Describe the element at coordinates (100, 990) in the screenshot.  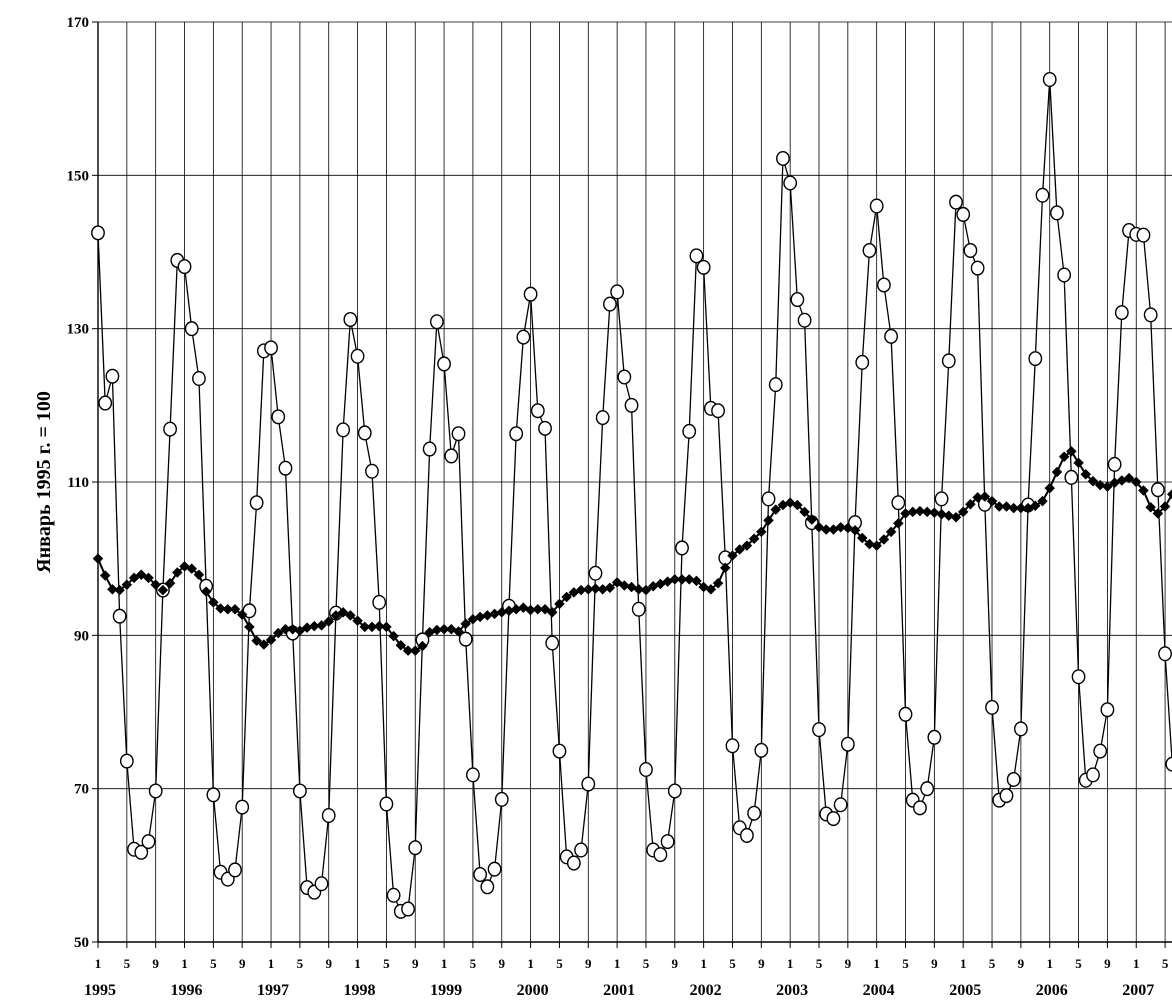
I see `year-label: 1995` at that location.